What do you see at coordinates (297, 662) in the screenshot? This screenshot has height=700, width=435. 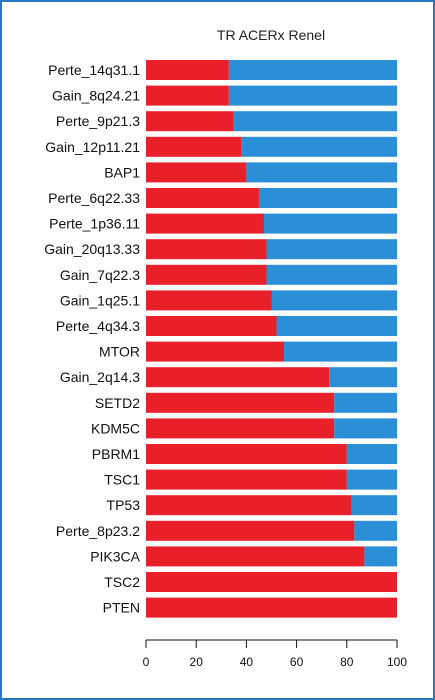 I see `x-tick-label: 60` at bounding box center [297, 662].